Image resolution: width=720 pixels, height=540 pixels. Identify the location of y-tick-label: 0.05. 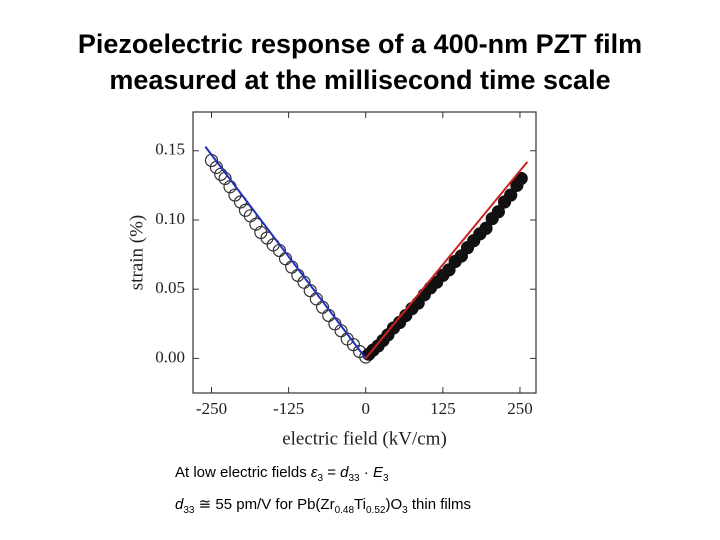
(170, 287).